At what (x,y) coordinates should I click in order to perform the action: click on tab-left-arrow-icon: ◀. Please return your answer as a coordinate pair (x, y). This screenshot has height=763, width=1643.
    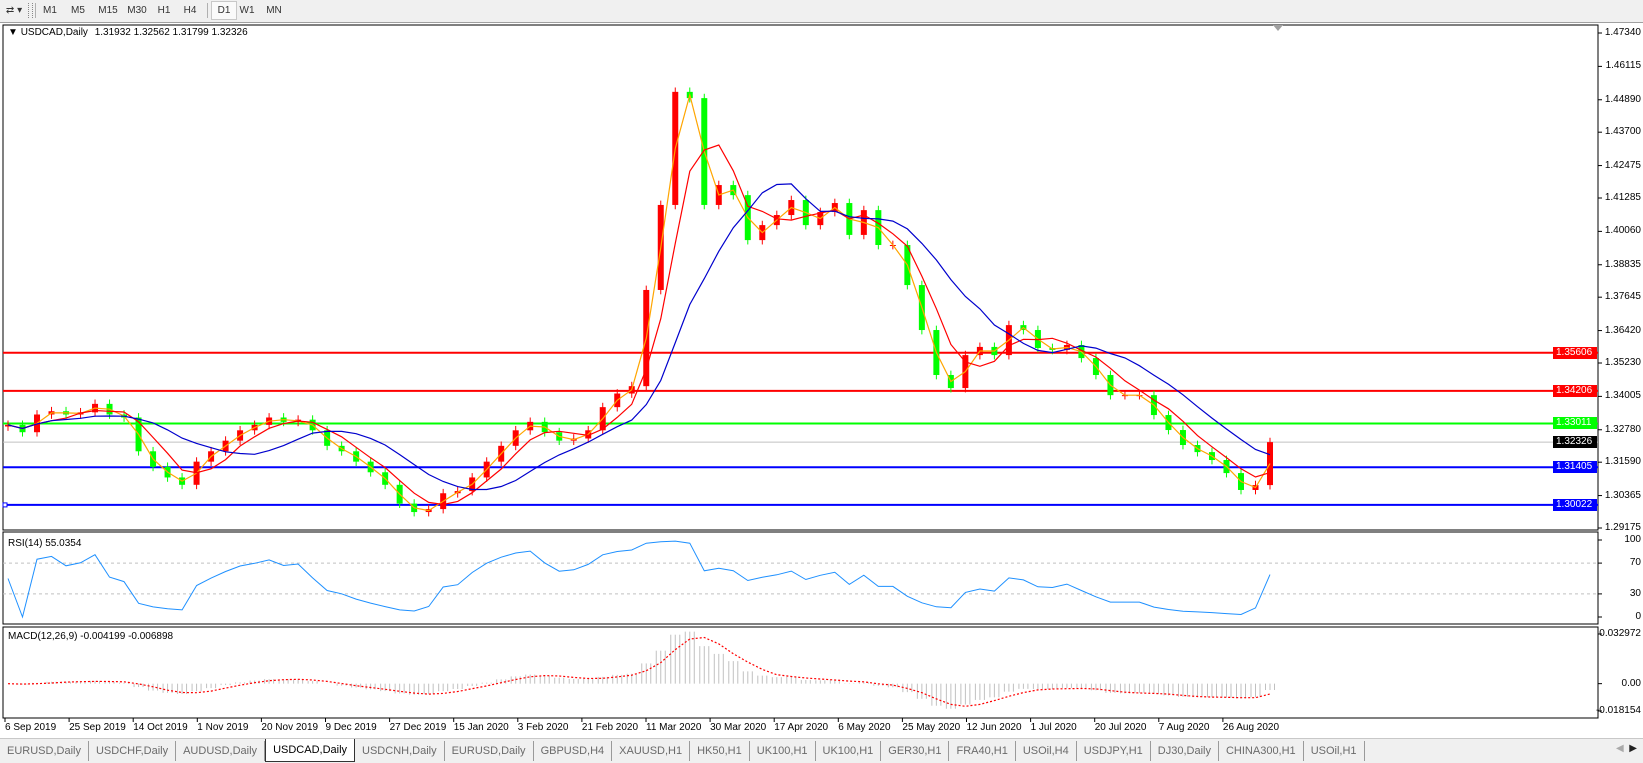
    Looking at the image, I should click on (1620, 748).